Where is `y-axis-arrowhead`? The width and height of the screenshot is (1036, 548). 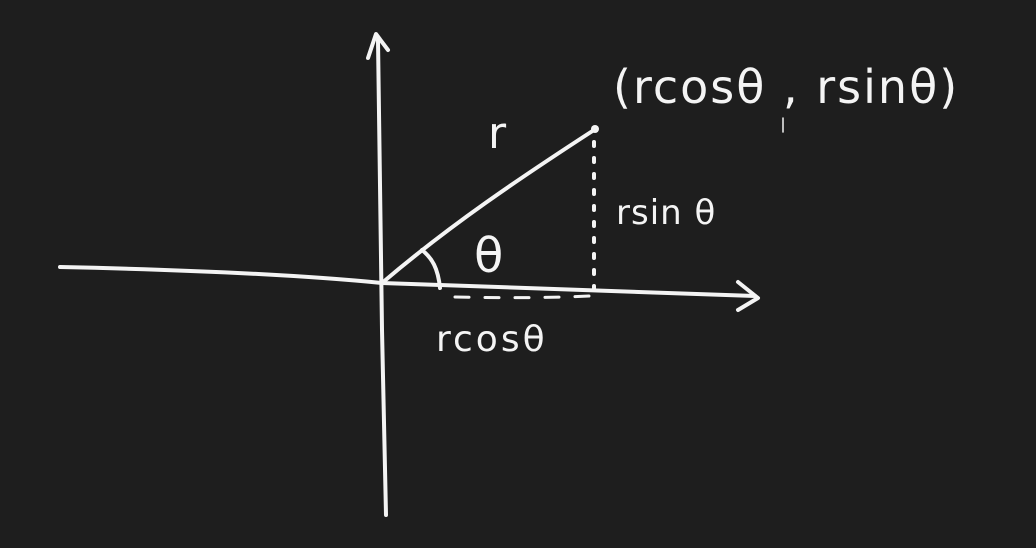
y-axis-arrowhead is located at coordinates (378, 46).